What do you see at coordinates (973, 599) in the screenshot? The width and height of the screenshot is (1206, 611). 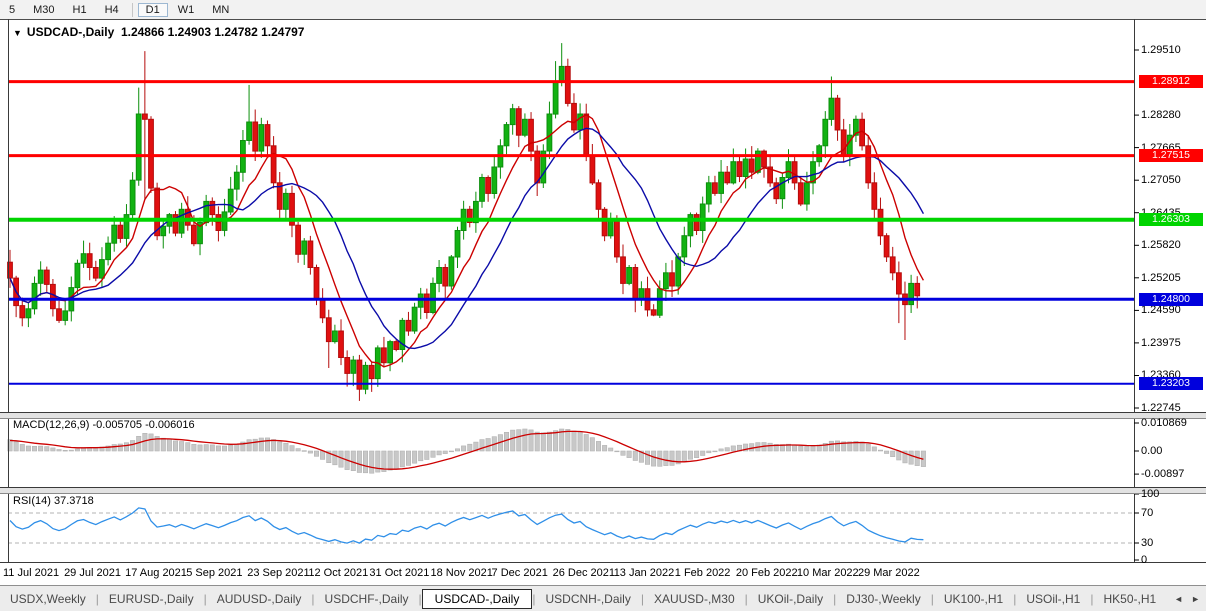 I see `tab-uk100-h1: UK100-,H1` at bounding box center [973, 599].